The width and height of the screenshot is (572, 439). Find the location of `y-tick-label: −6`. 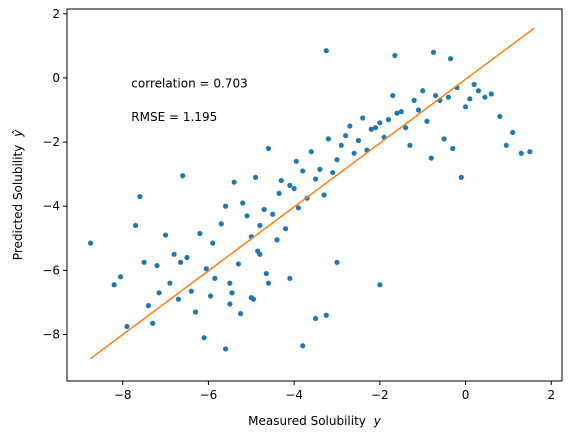

y-tick-label: −6 is located at coordinates (51, 270).